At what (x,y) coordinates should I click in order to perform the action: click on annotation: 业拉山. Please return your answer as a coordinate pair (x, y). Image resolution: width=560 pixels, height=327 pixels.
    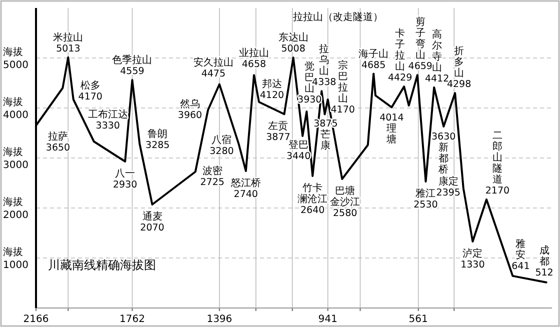
    Looking at the image, I should click on (253, 54).